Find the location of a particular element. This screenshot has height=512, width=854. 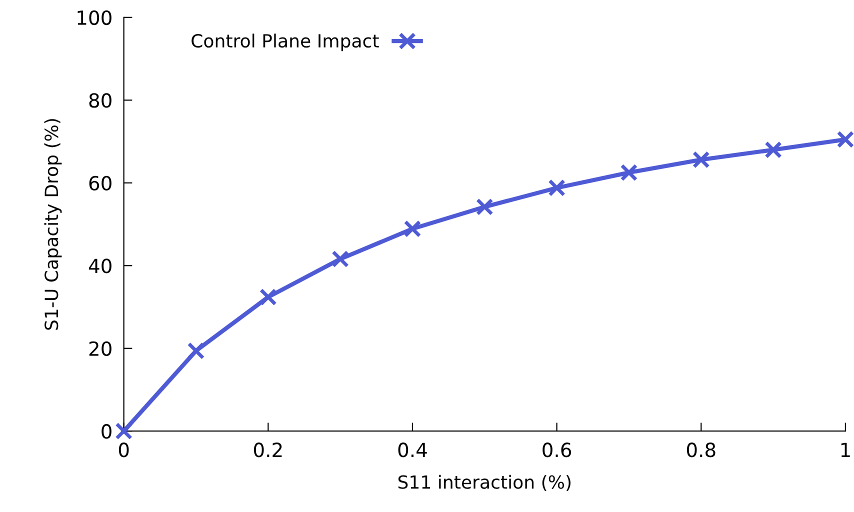

y-tick-label: 40 is located at coordinates (100, 266).